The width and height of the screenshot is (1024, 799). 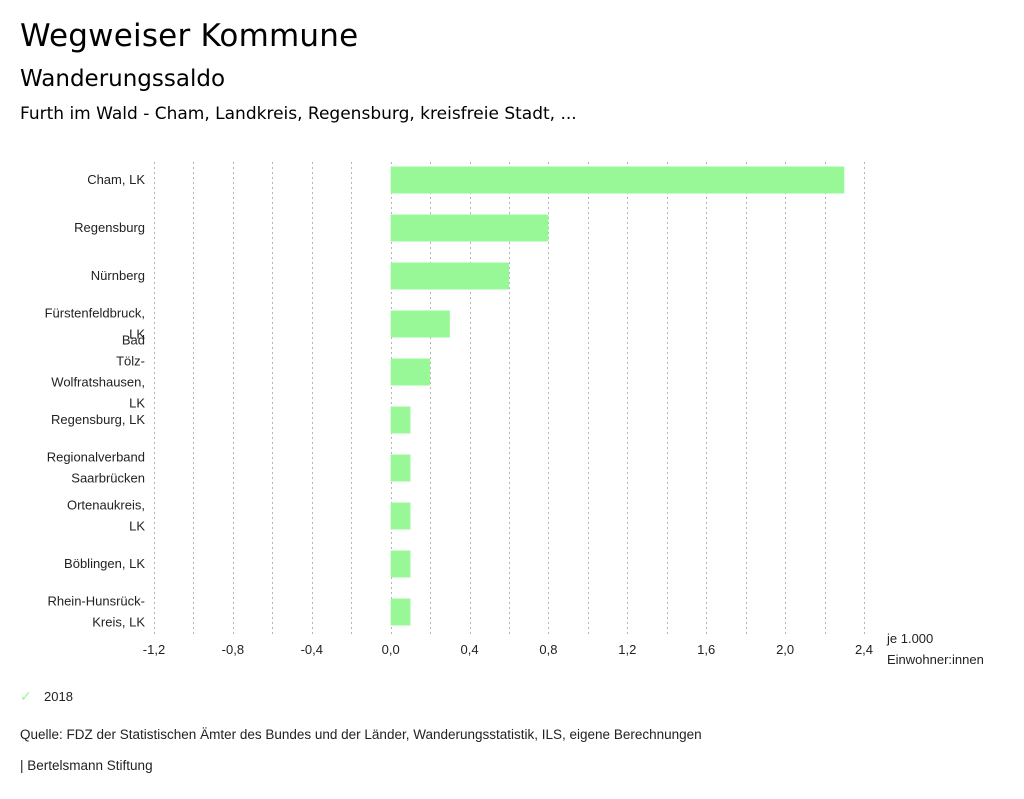 I want to click on category-label-line: Saarbrücken, so click(x=108, y=478).